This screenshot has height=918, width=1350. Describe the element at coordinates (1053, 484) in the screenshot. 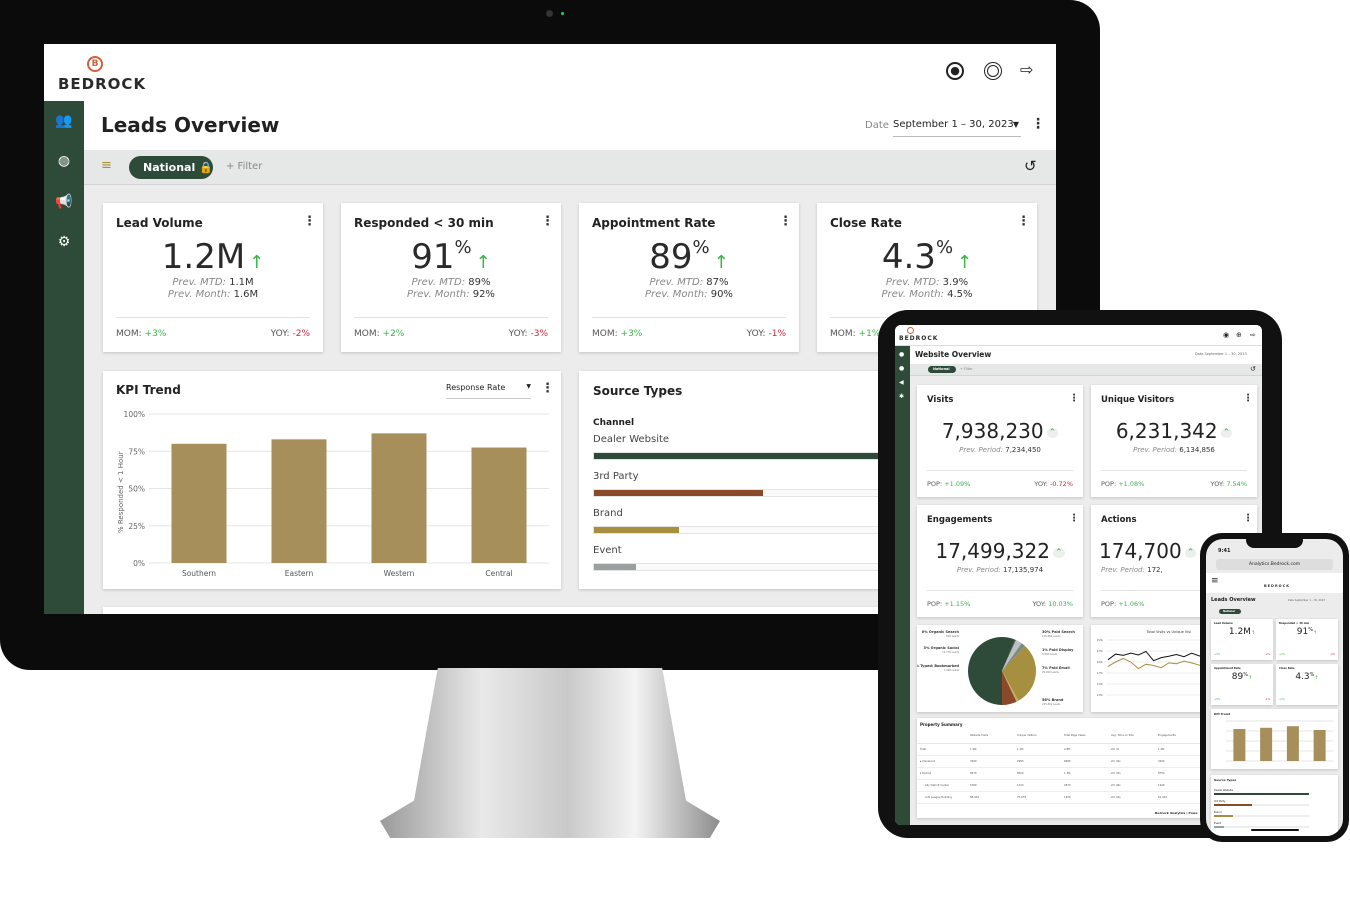

I see `yoy-stat: YOY: -0.72%` at that location.